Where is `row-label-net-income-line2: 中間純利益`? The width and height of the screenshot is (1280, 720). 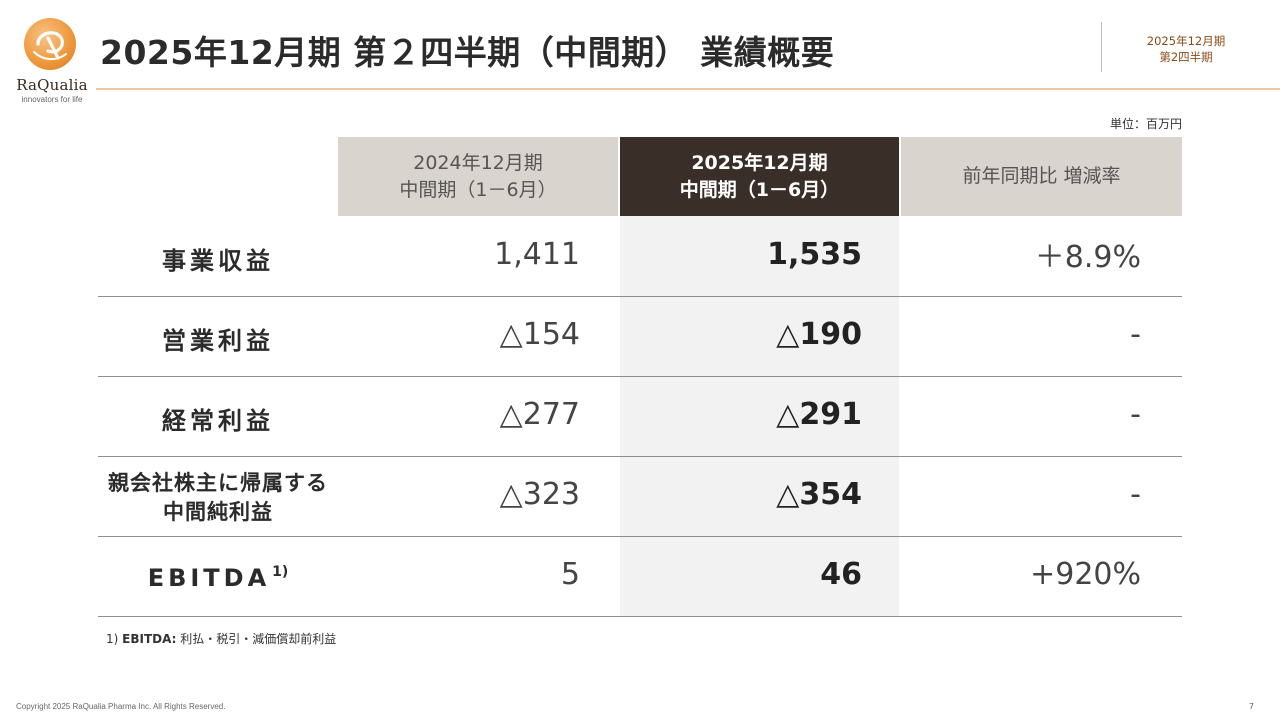 row-label-net-income-line2: 中間純利益 is located at coordinates (218, 512).